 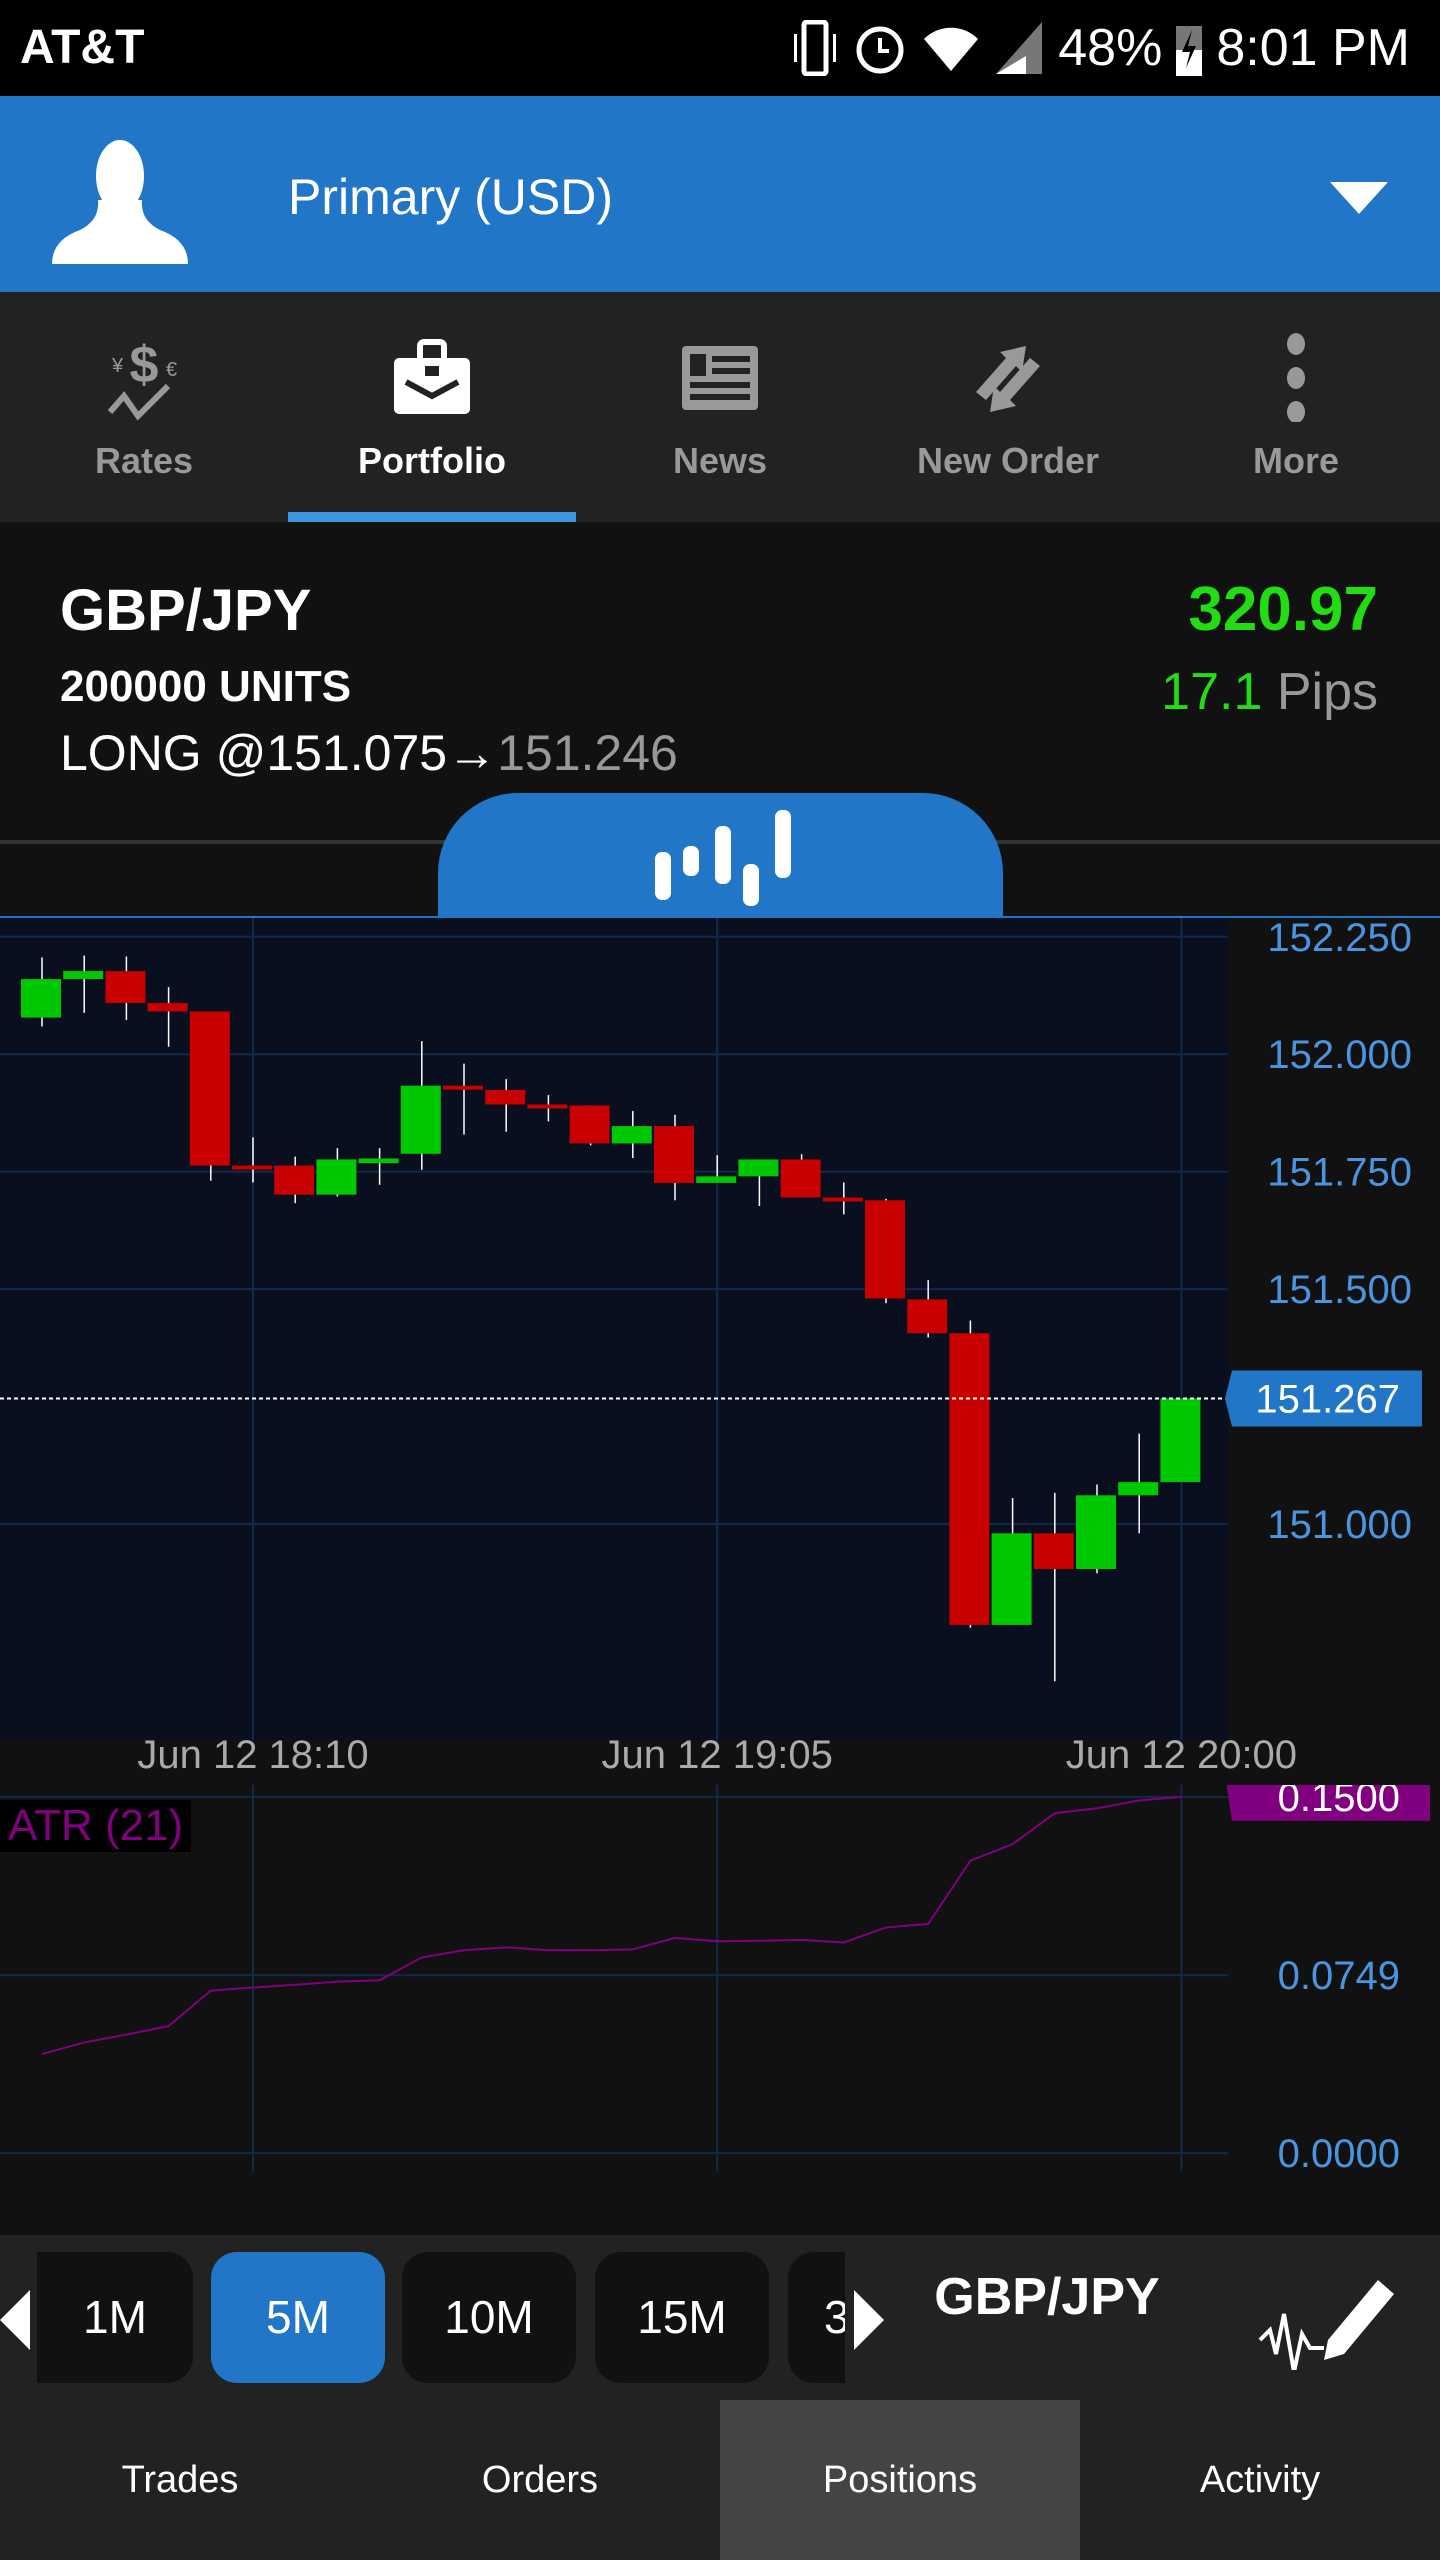 I want to click on chart-instrument: GBP/JPY, so click(x=1047, y=2297).